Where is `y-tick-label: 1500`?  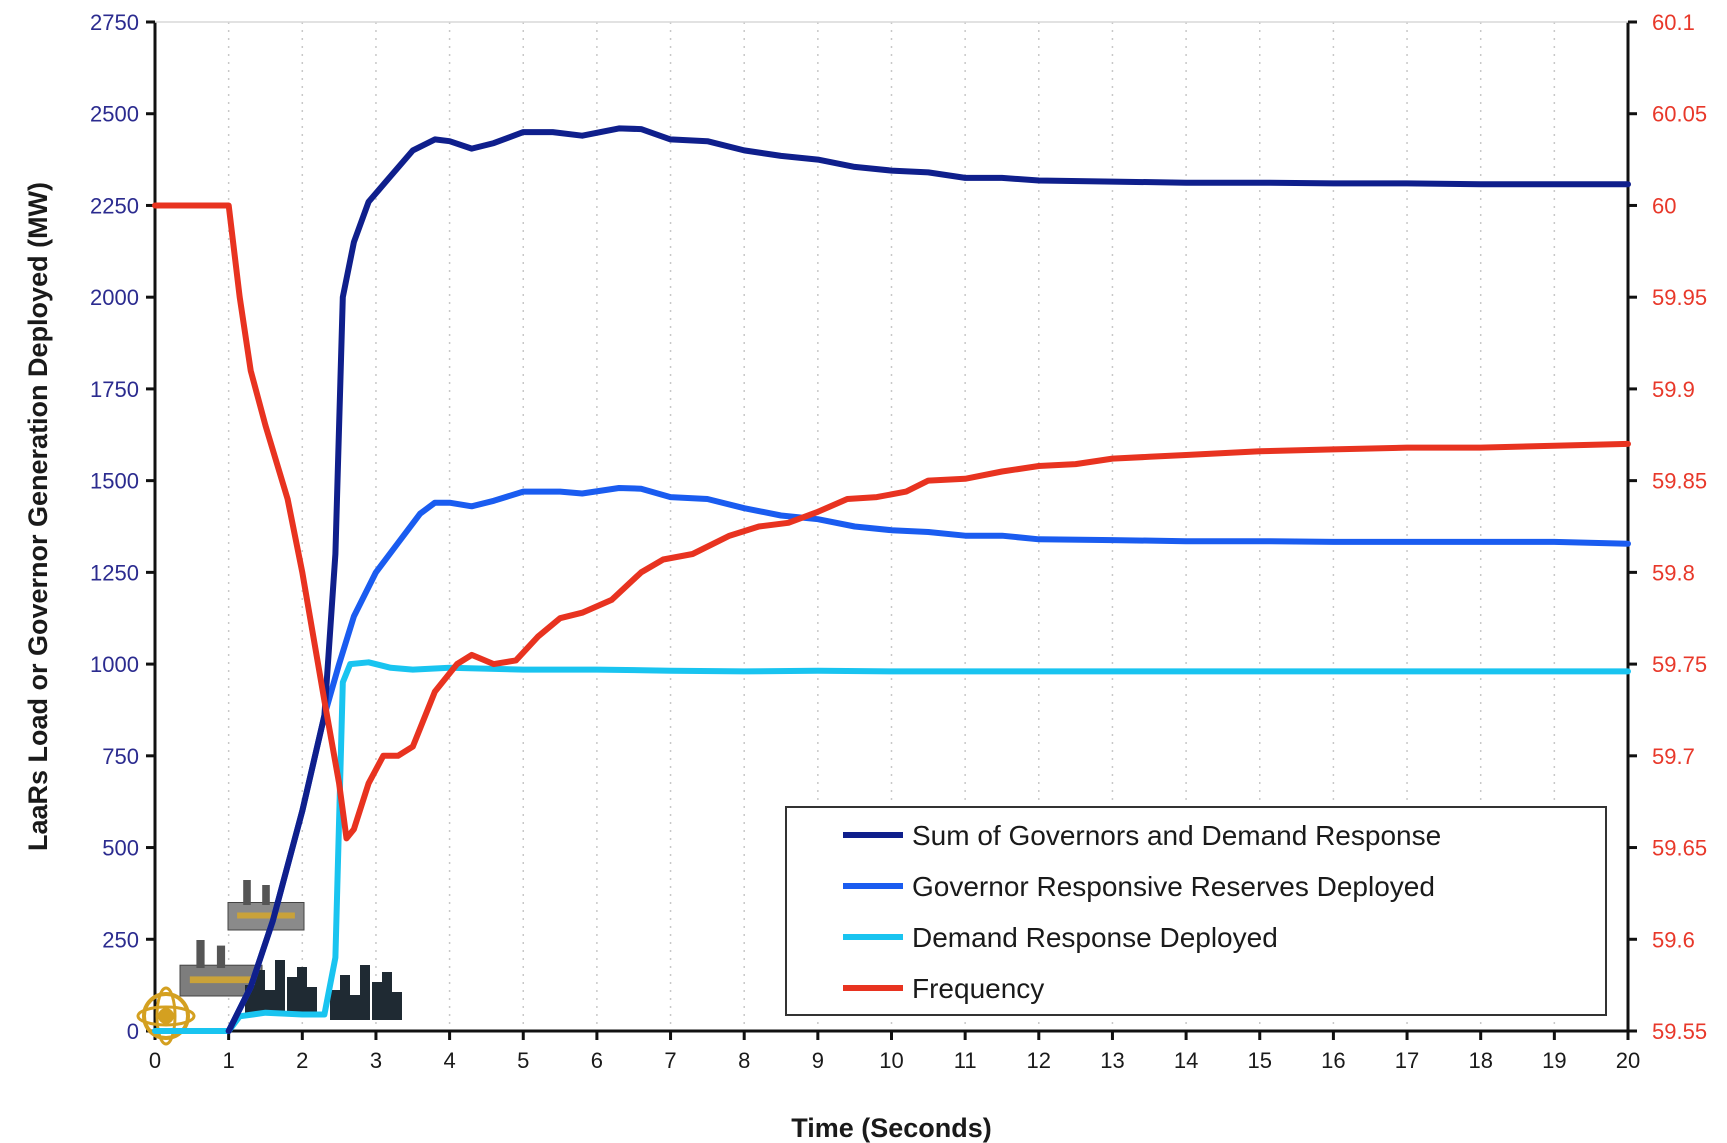
y-tick-label: 1500 is located at coordinates (114, 481).